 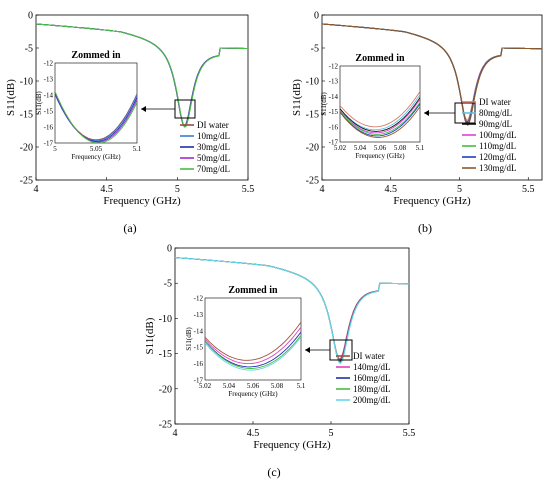 I want to click on legend-entry: 80mg/dL, so click(x=495, y=113).